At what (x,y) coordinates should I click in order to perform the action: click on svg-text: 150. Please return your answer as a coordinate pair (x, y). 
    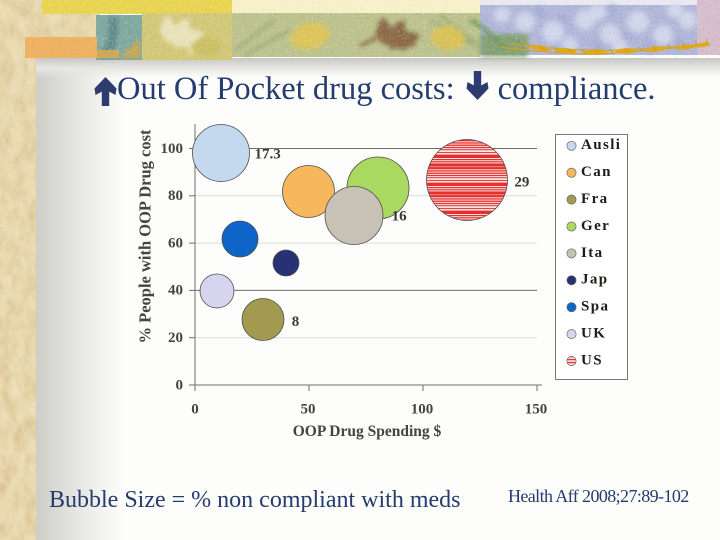
    Looking at the image, I should click on (536, 410).